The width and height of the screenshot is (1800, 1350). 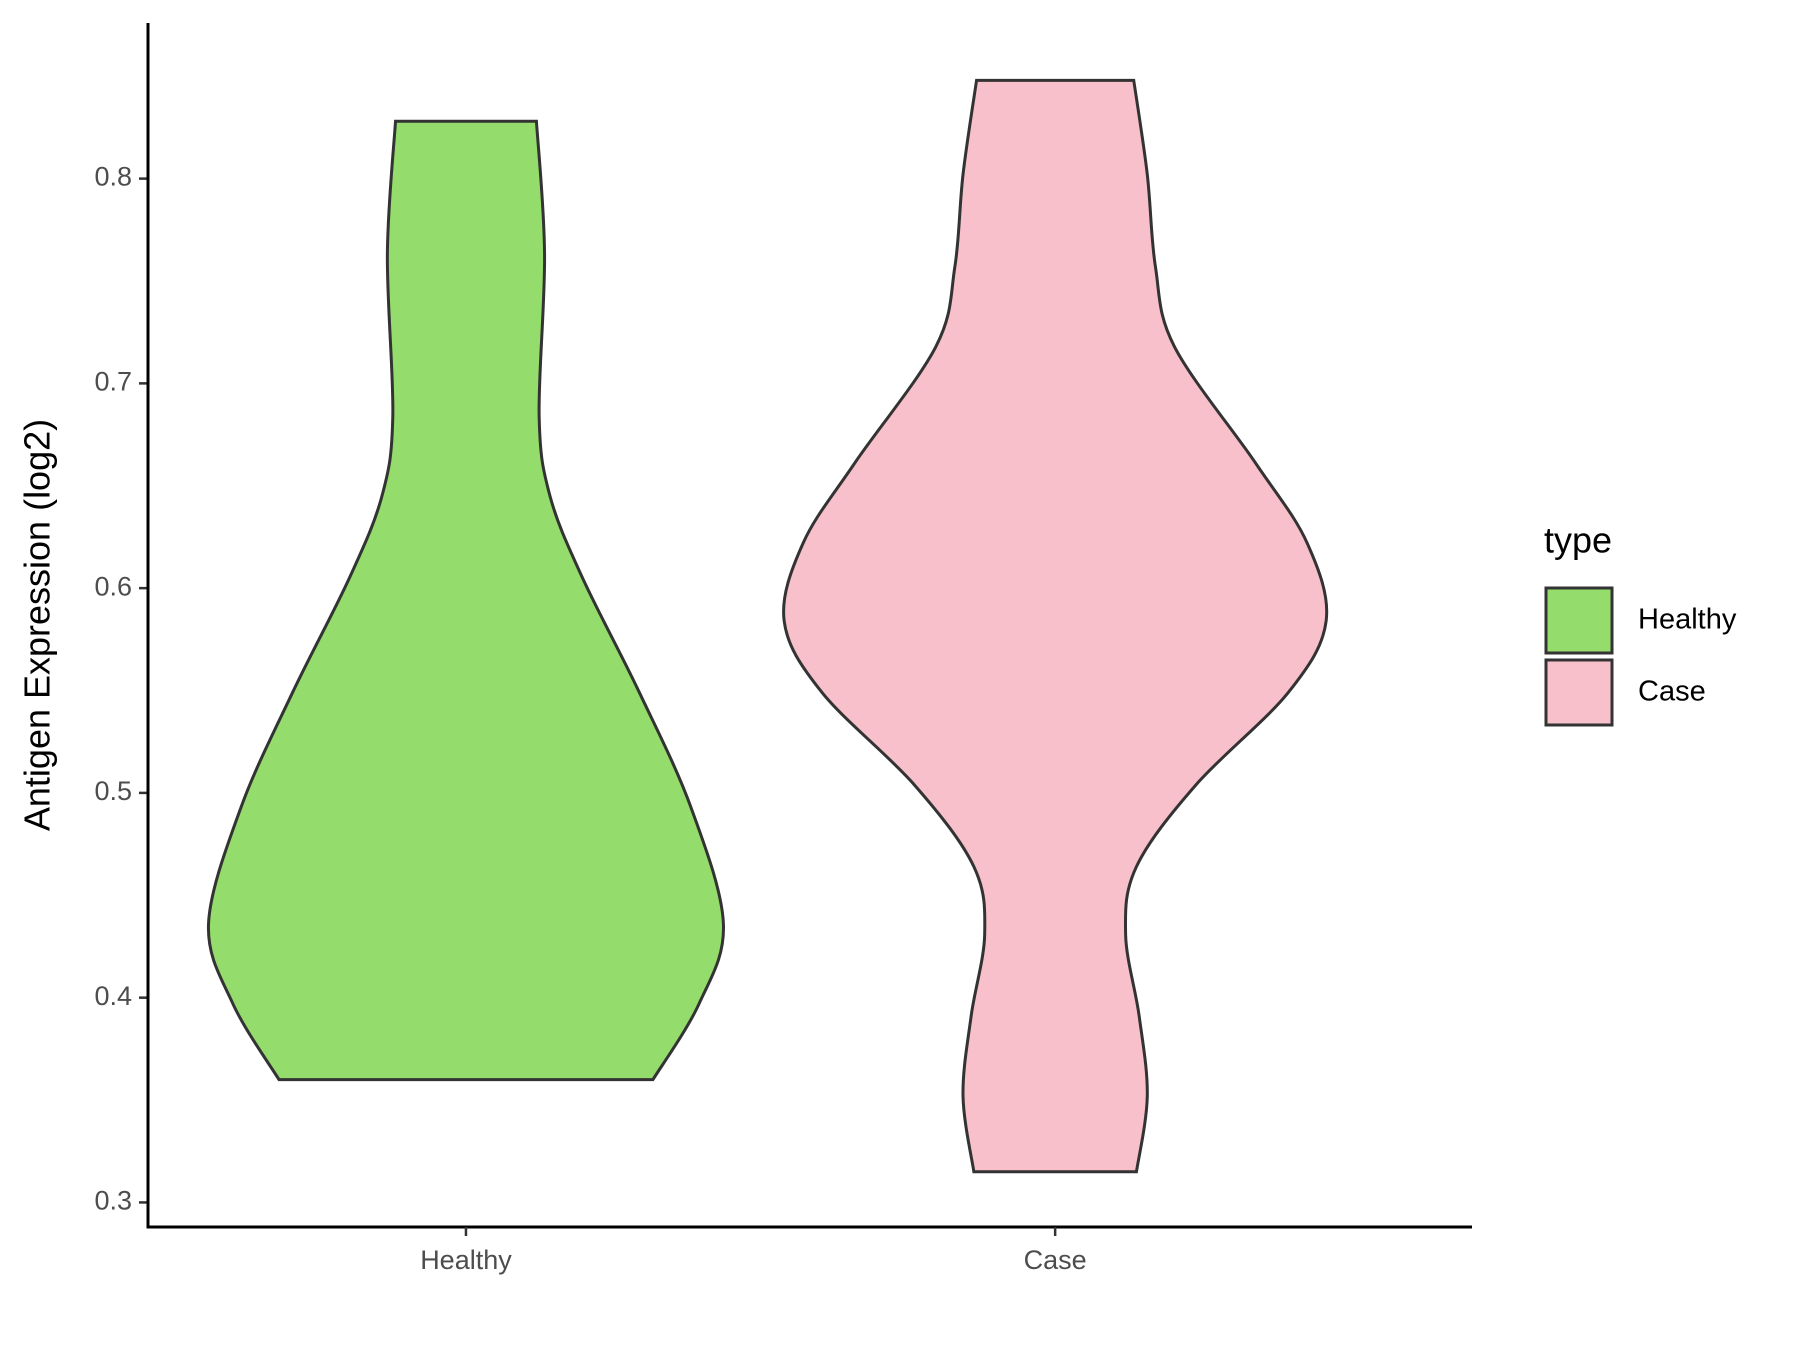 What do you see at coordinates (1672, 692) in the screenshot?
I see `legend-label: Case` at bounding box center [1672, 692].